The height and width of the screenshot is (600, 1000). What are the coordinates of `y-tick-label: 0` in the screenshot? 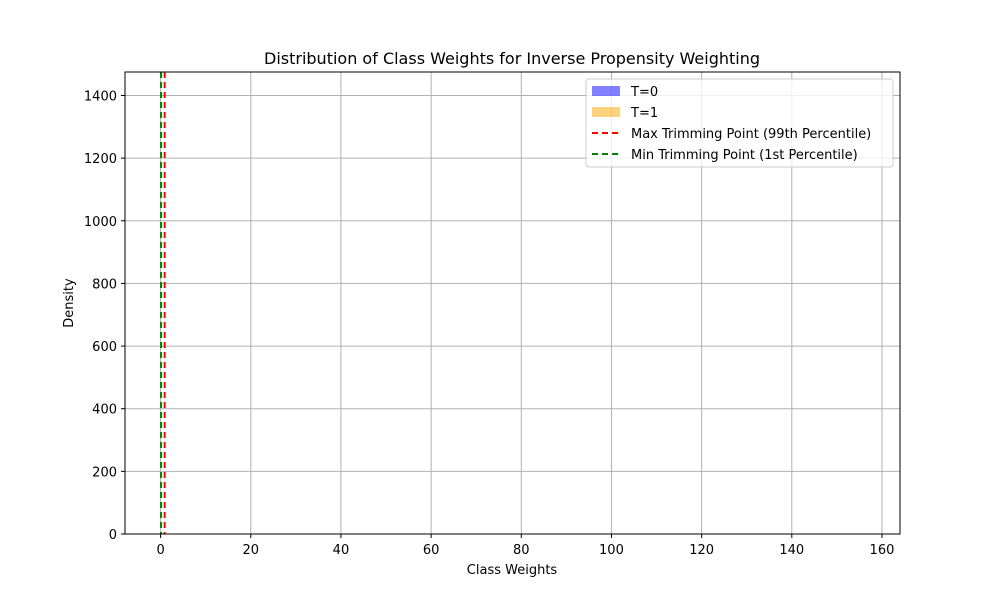 It's located at (113, 535).